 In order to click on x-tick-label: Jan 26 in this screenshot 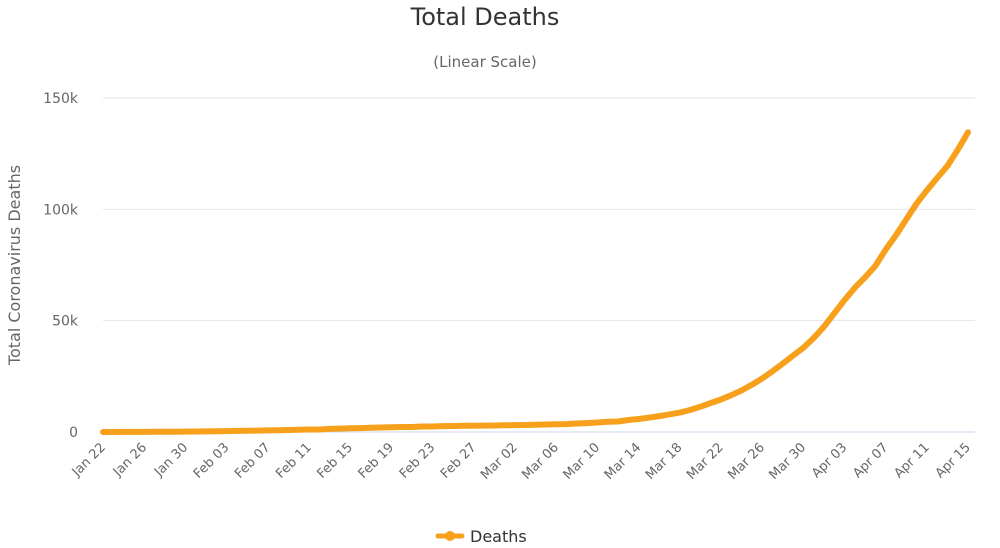, I will do `click(130, 460)`.